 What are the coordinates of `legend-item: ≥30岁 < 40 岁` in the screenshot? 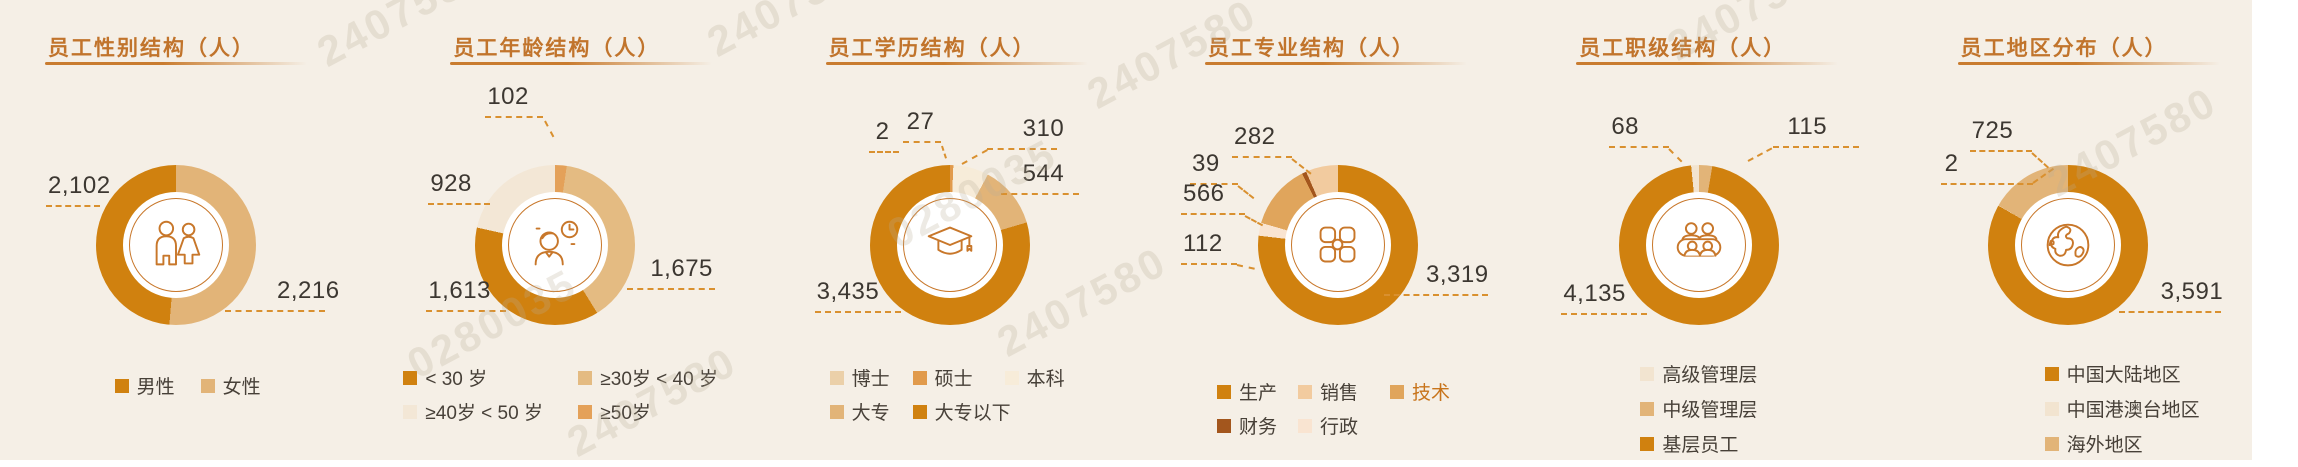 It's located at (648, 377).